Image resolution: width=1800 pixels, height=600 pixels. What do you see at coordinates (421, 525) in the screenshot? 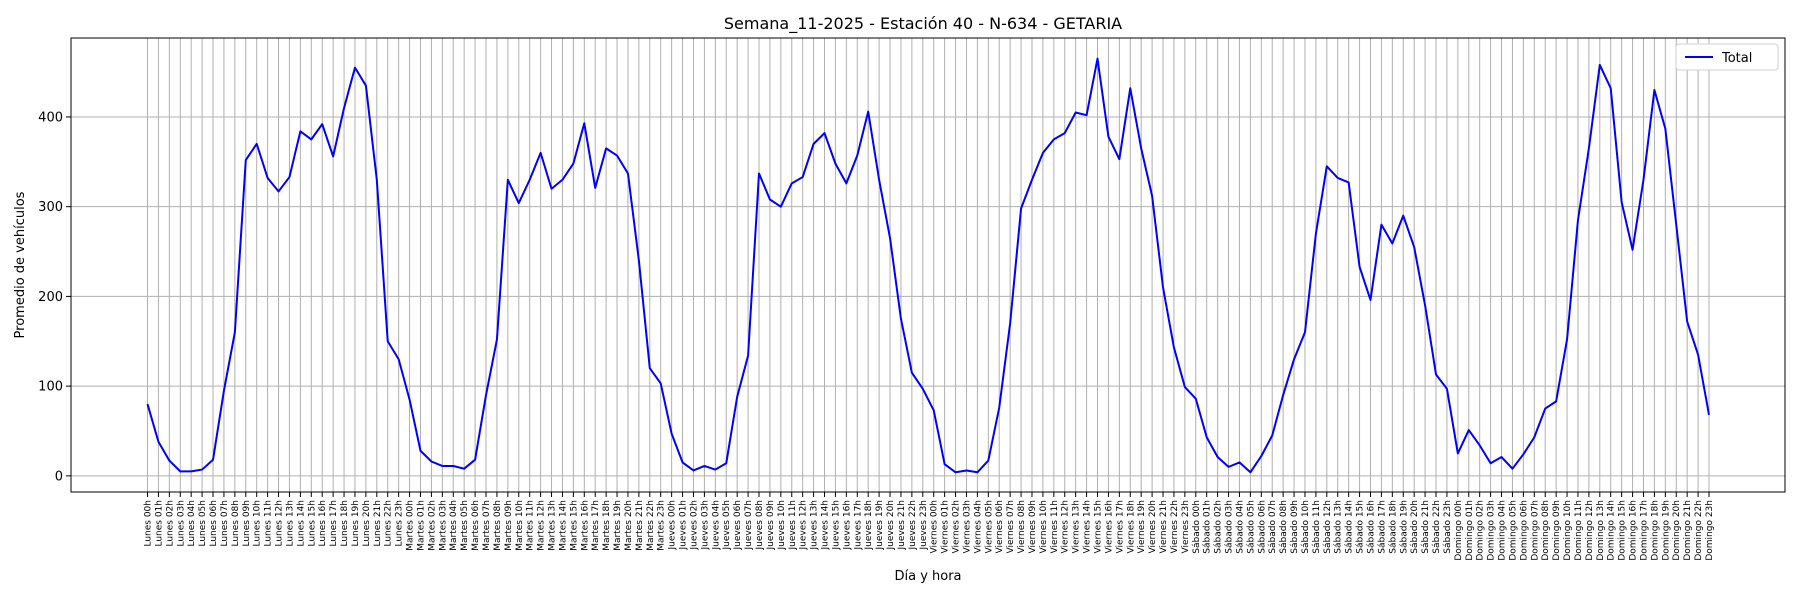
I see `x-tick-label: Martes 01h` at bounding box center [421, 525].